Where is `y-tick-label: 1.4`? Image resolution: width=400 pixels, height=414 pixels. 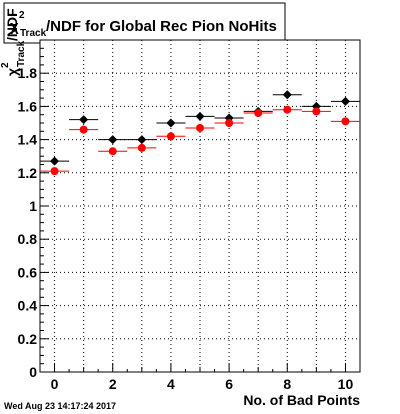
y-tick-label: 1.4 is located at coordinates (28, 140).